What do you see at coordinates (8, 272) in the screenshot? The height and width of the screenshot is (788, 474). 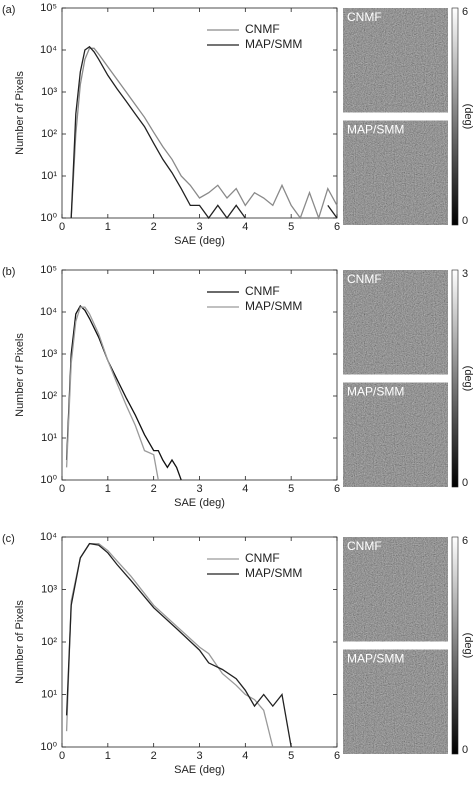 I see `panel-label: (b)` at bounding box center [8, 272].